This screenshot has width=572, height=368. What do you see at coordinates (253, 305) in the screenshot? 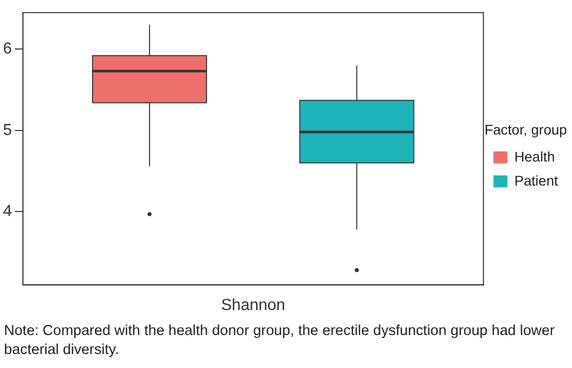
I see `x-tick-label: Shannon` at bounding box center [253, 305].